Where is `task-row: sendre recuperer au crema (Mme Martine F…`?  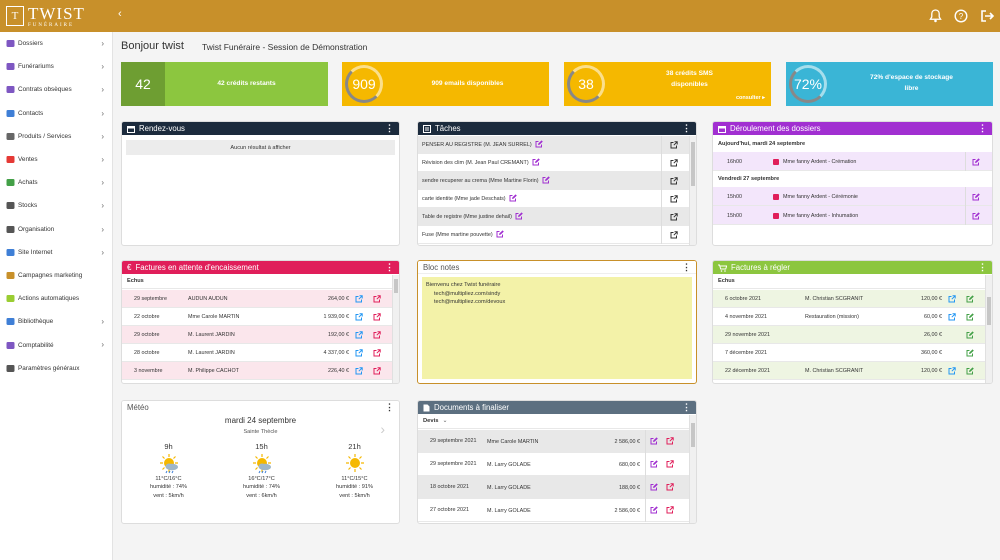 task-row: sendre recuperer au crema (Mme Martine F… is located at coordinates (554, 181).